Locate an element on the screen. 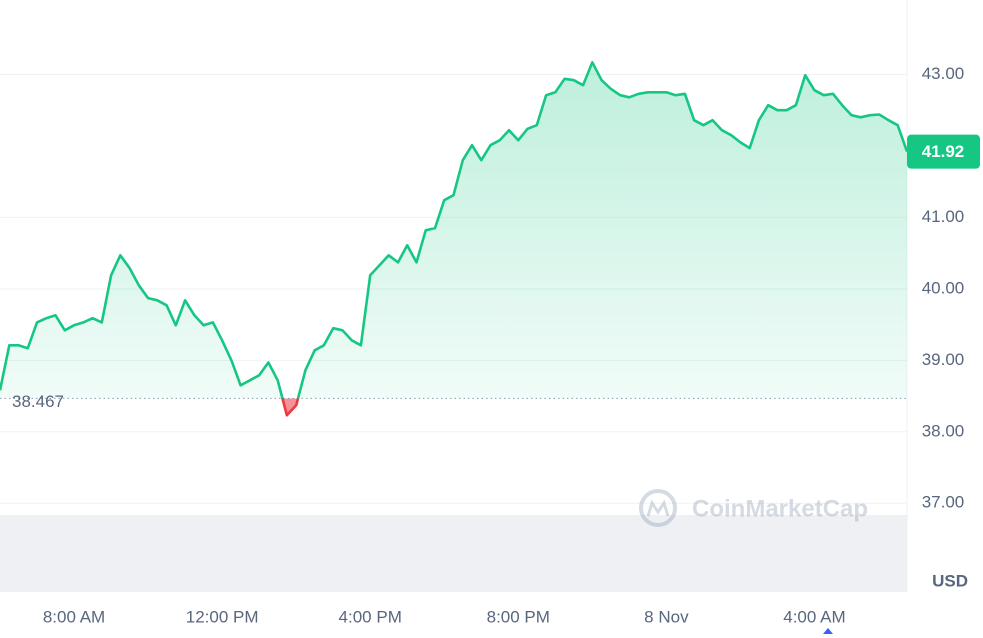  x-tick-label: 8 Nov is located at coordinates (666, 616).